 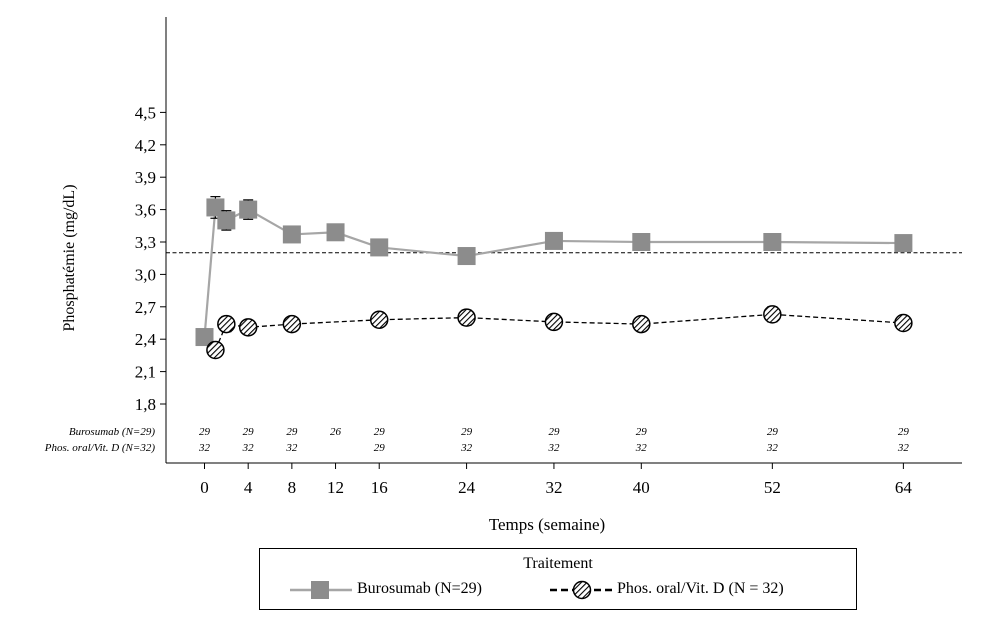 What do you see at coordinates (145, 274) in the screenshot?
I see `y-tick-label: 3,0` at bounding box center [145, 274].